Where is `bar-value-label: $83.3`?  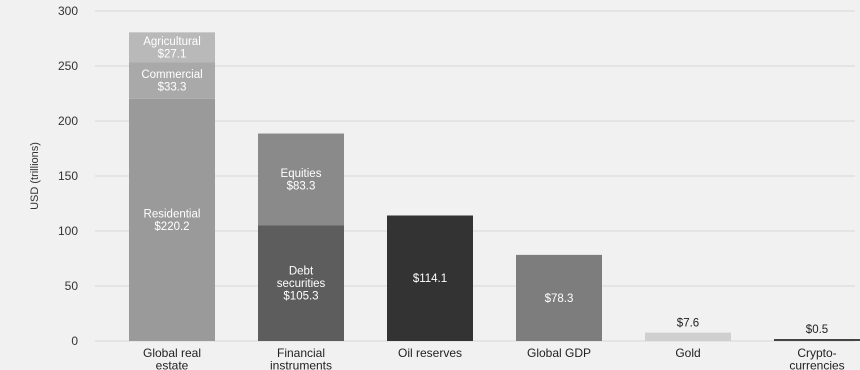 bar-value-label: $83.3 is located at coordinates (301, 187).